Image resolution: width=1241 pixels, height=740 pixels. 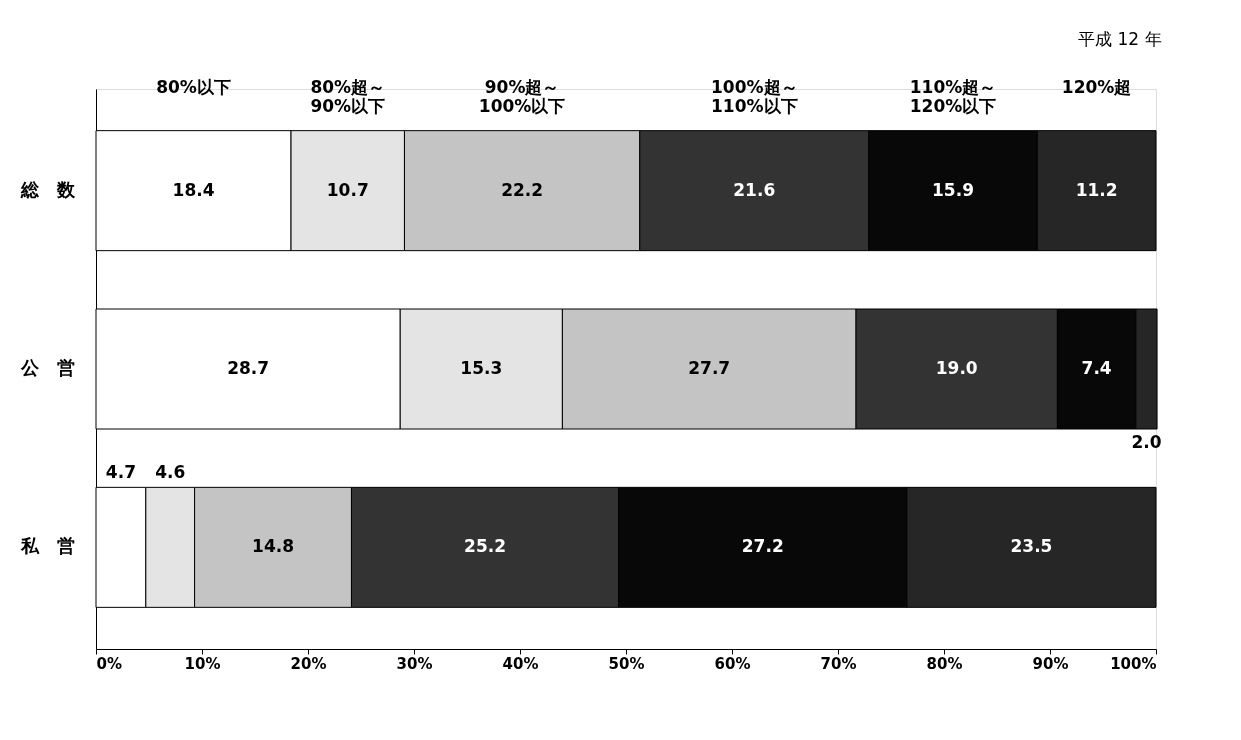 What do you see at coordinates (762, 546) in the screenshot?
I see `data-label: 27.2` at bounding box center [762, 546].